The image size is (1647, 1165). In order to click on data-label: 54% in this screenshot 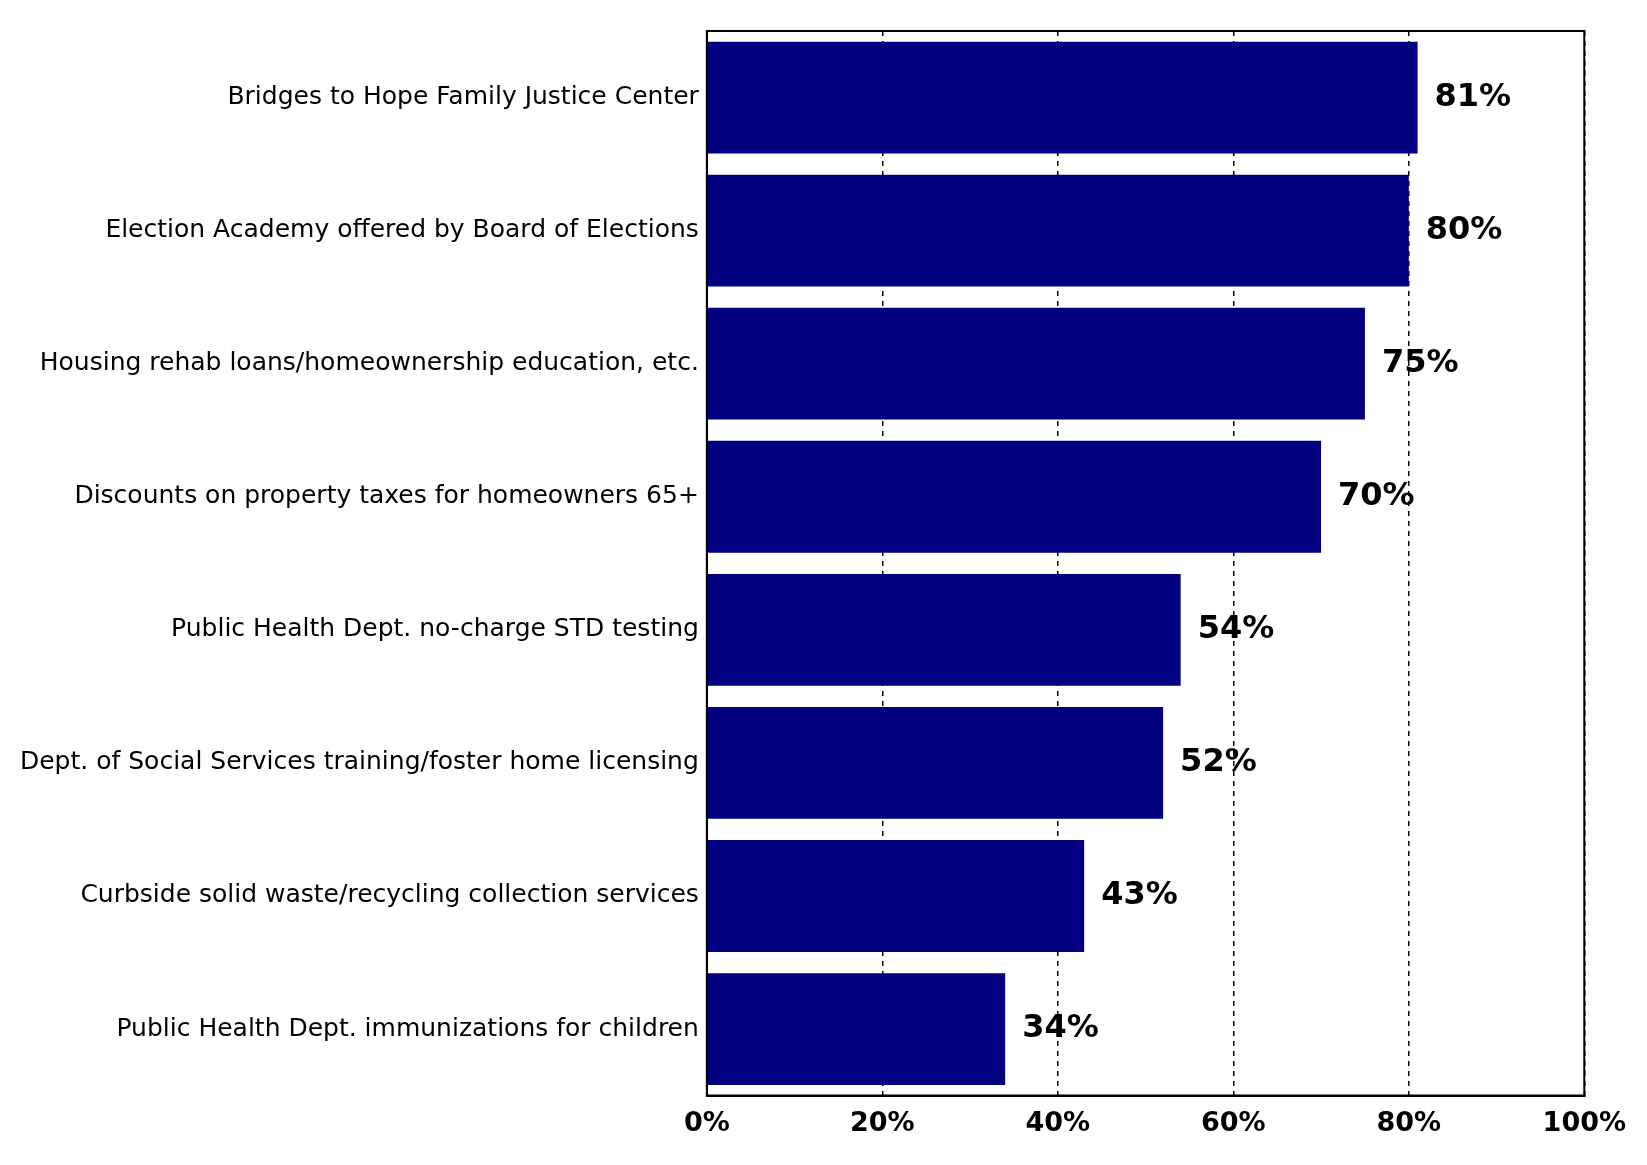, I will do `click(1236, 627)`.